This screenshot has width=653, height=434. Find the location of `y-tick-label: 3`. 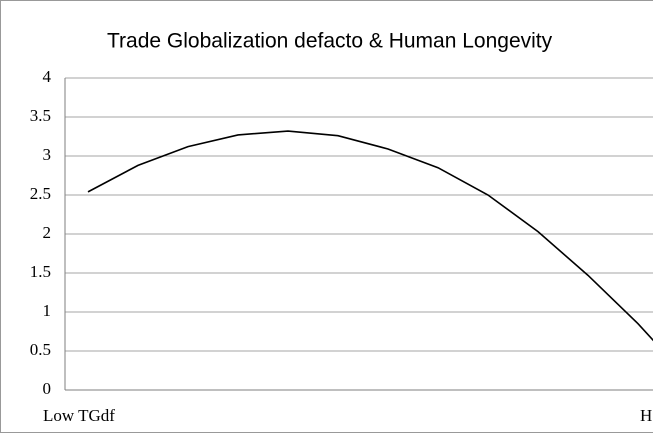

y-tick-label: 3 is located at coordinates (47, 154).